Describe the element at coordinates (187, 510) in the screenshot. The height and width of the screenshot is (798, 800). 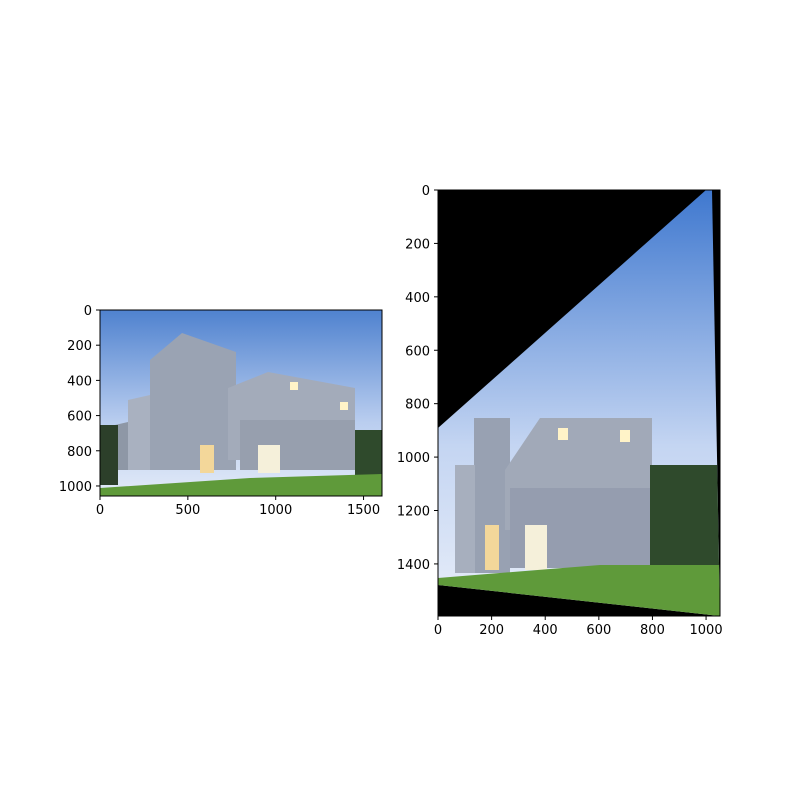
I see `x-tick-label: 500` at that location.